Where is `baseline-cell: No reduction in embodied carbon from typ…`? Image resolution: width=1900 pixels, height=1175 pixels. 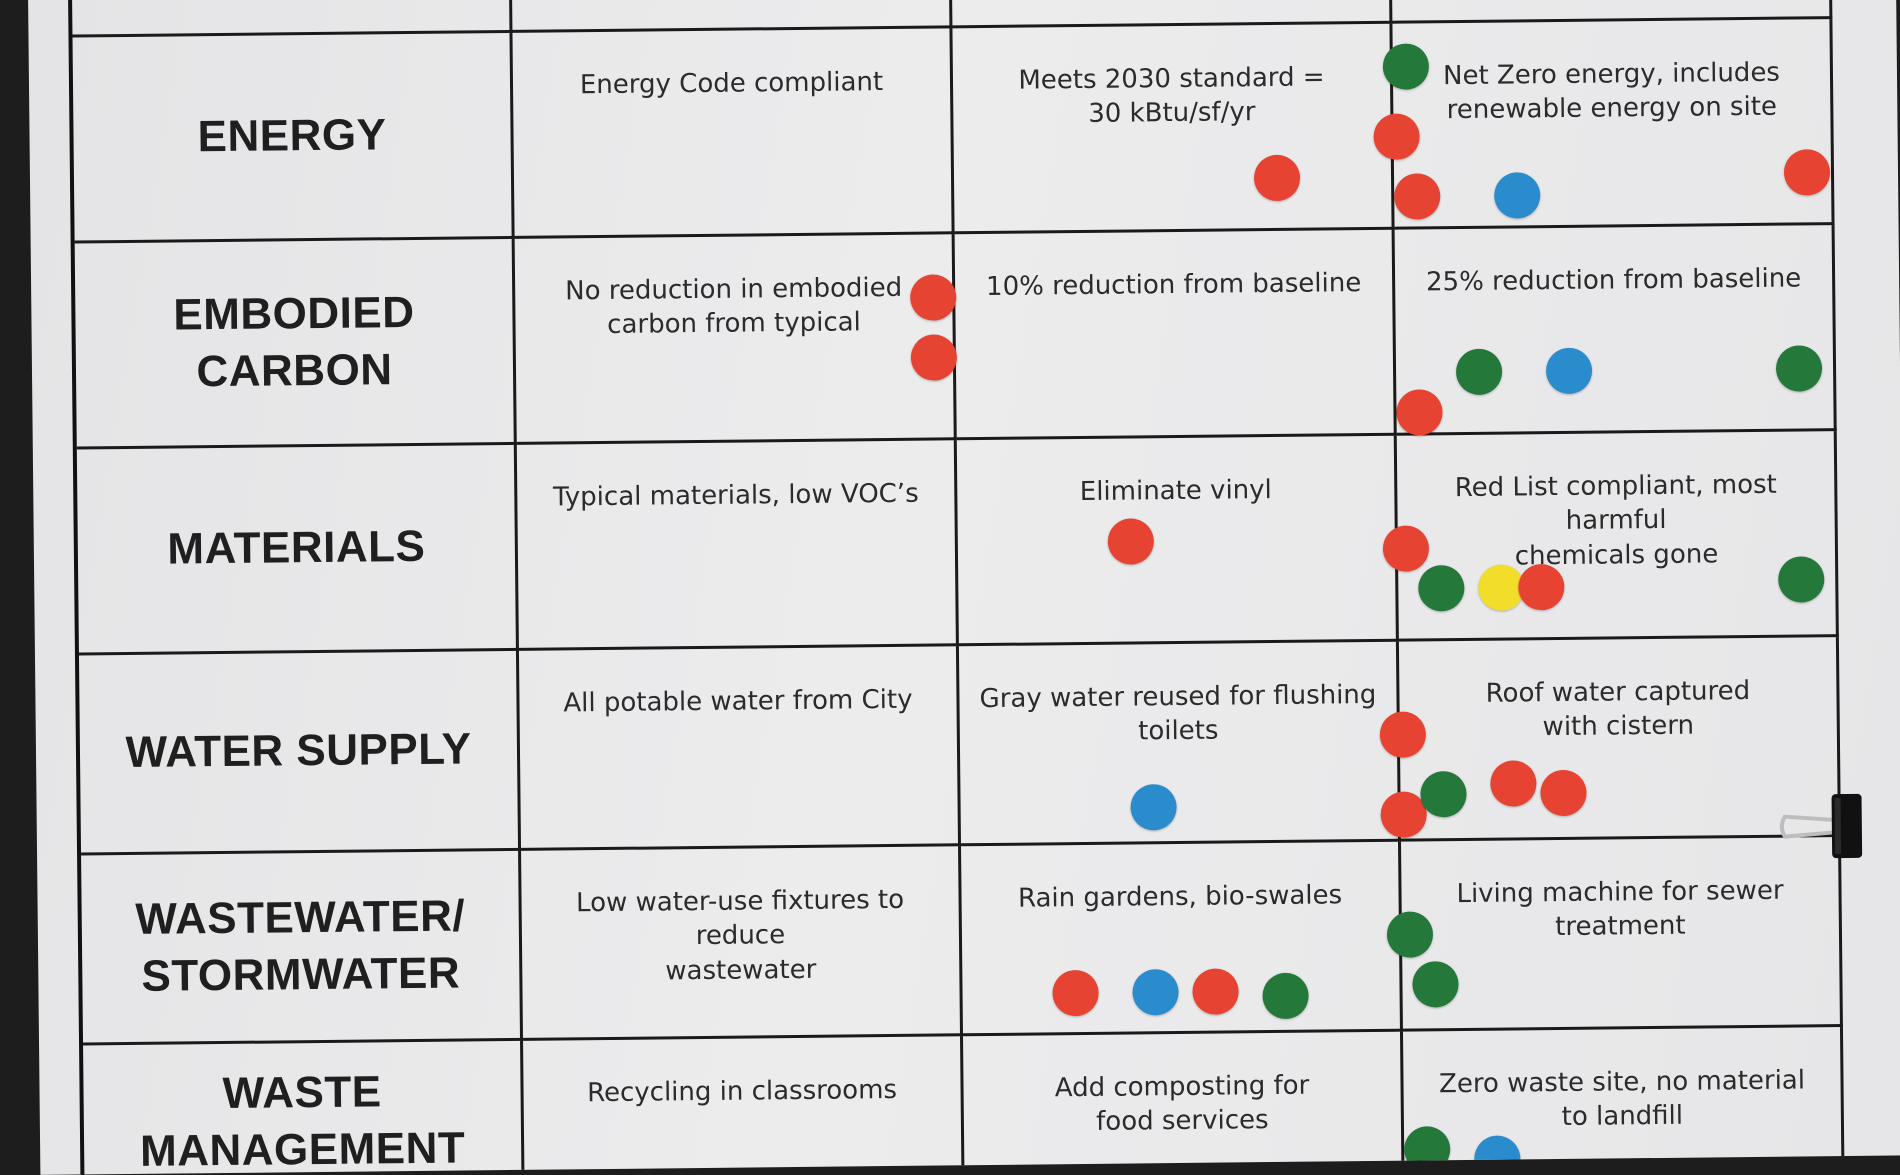 baseline-cell: No reduction in embodied carbon from typ… is located at coordinates (736, 339).